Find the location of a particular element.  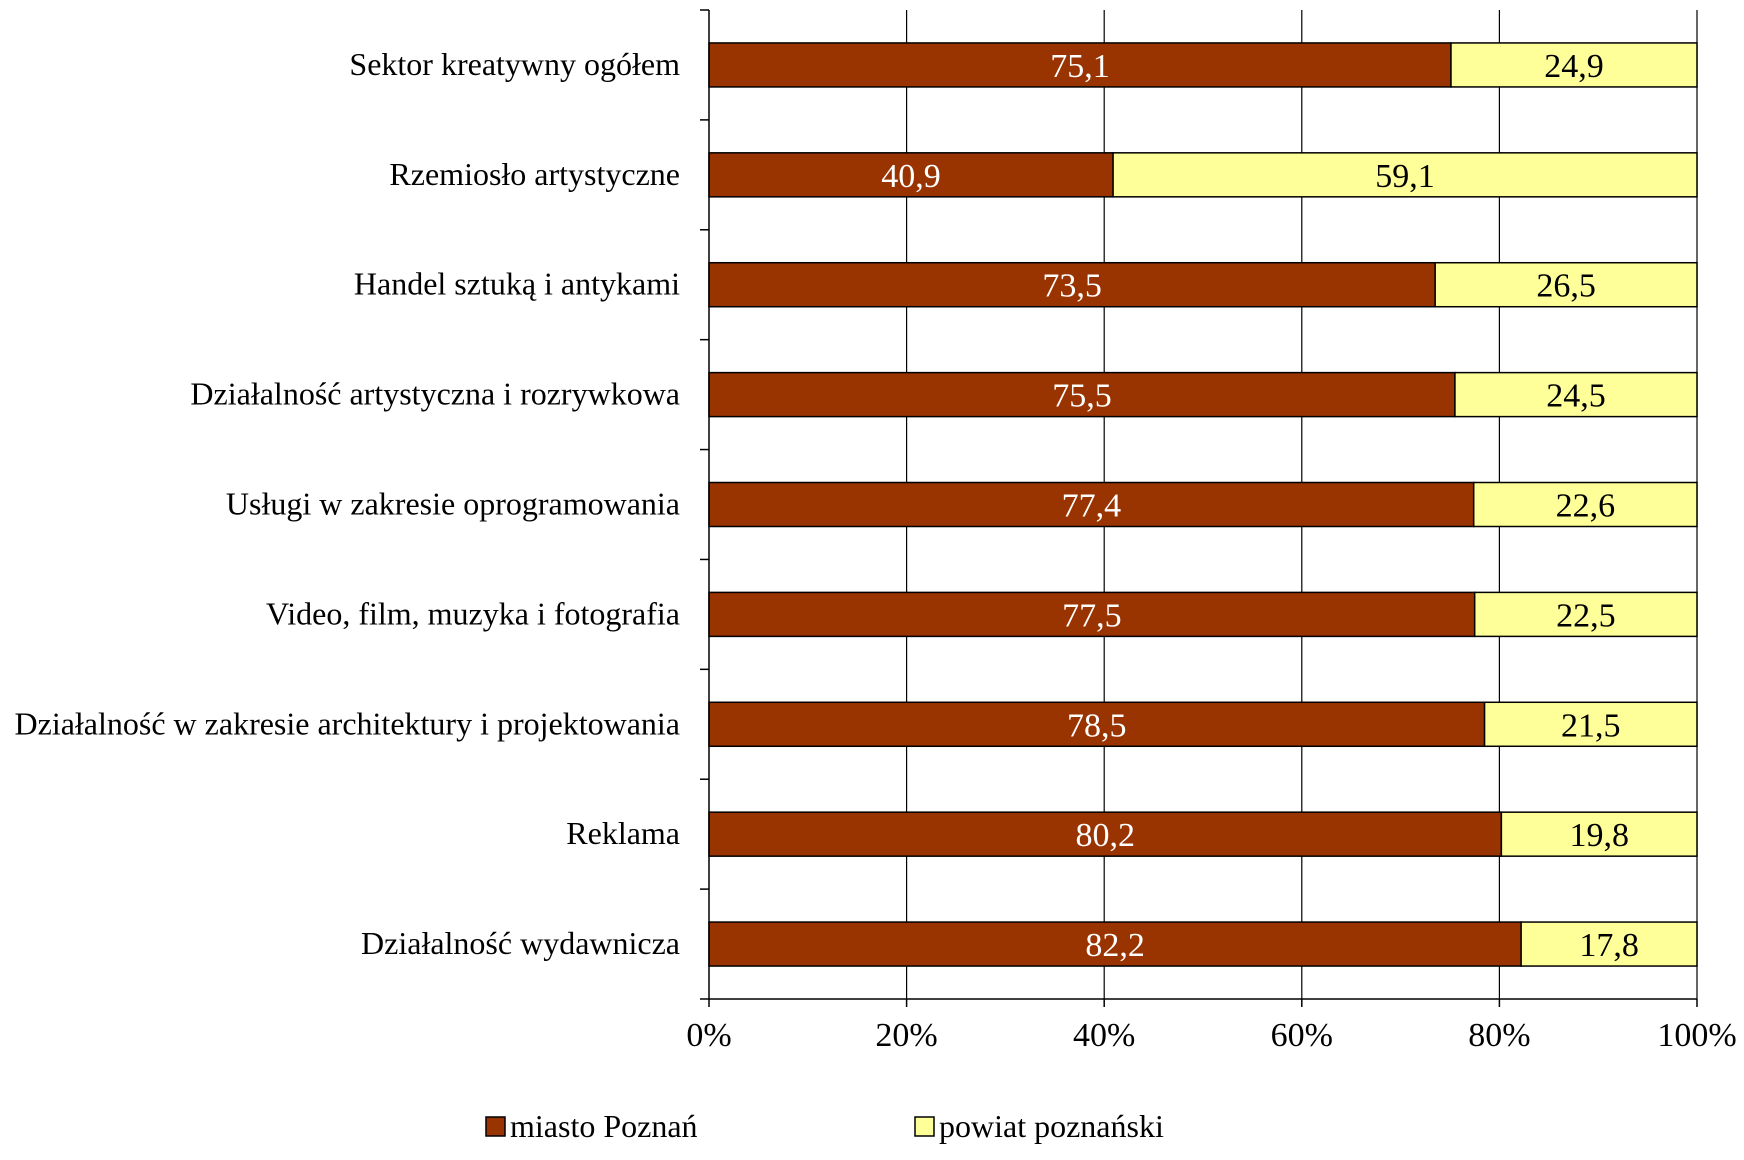

category-label-1: Rzemiosło artystyczne is located at coordinates (534, 174).